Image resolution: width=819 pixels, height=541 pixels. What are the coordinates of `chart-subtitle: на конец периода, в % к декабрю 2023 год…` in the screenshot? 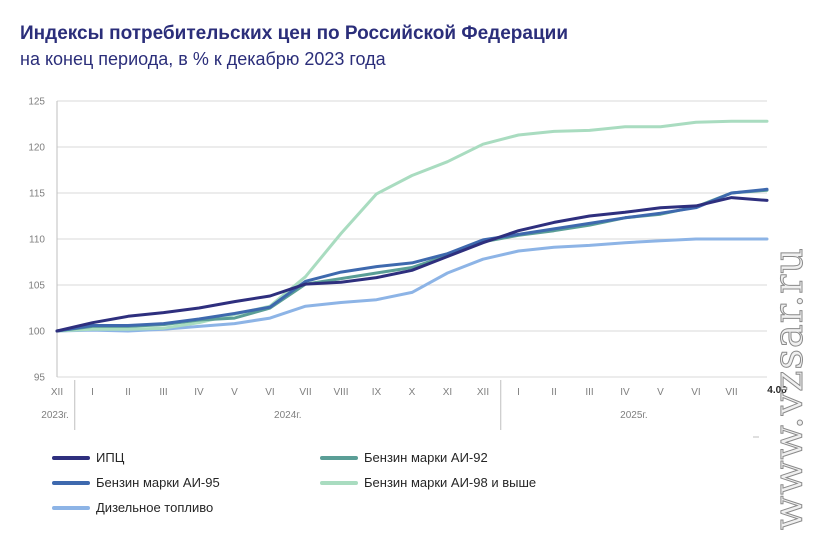 It's located at (203, 59).